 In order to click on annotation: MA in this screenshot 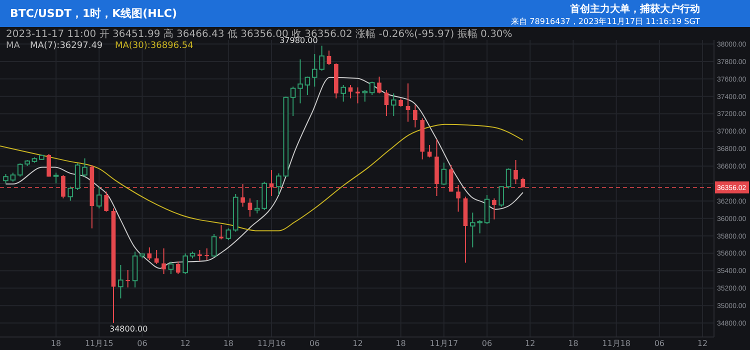, I will do `click(13, 46)`.